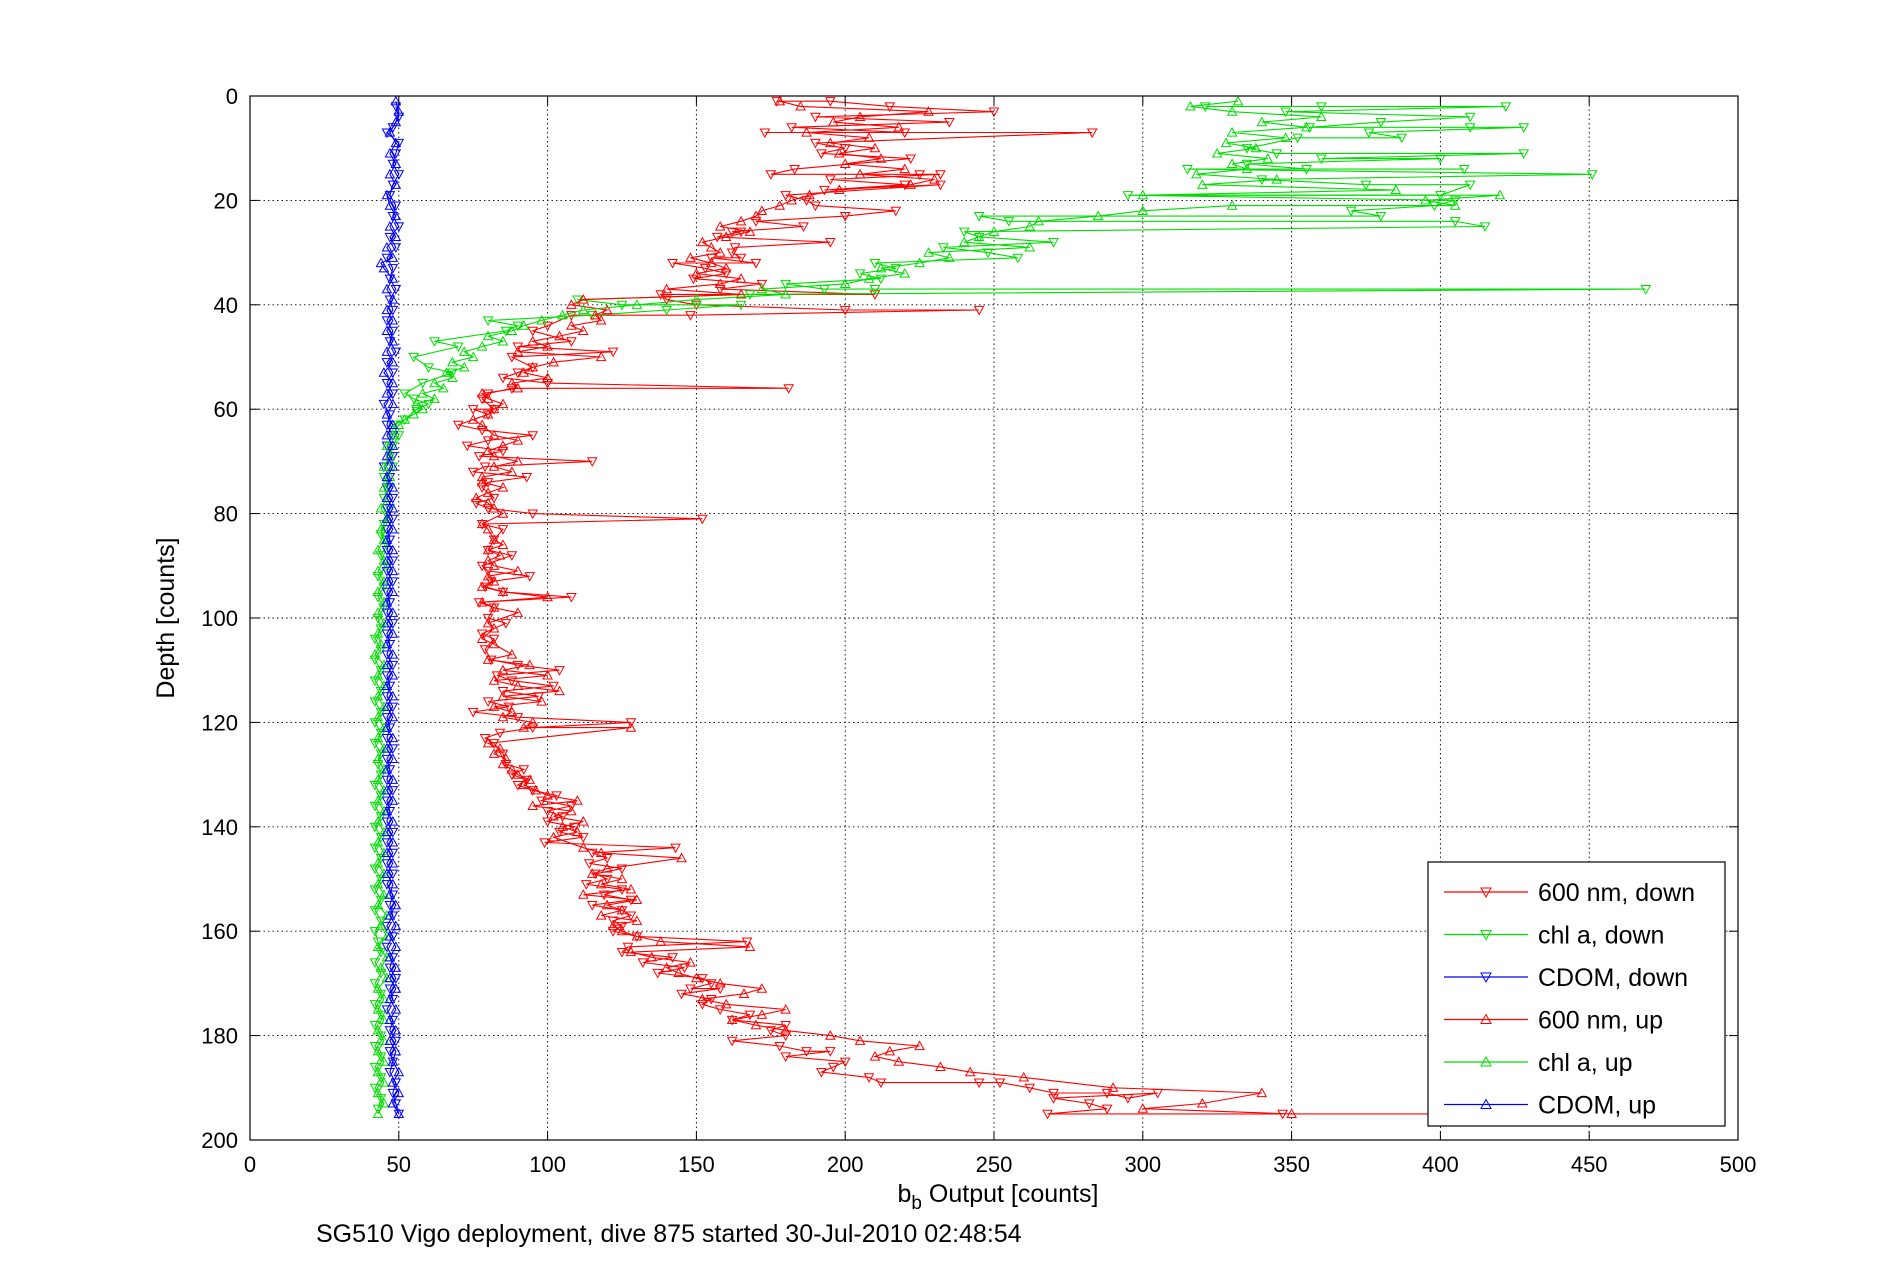  I want to click on x-tick-label: 150, so click(696, 1164).